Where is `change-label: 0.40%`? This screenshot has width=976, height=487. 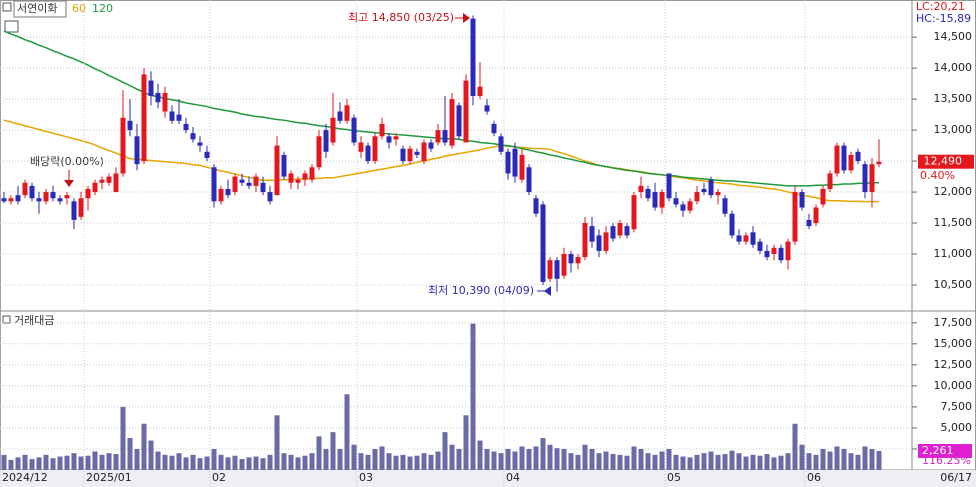 change-label: 0.40% is located at coordinates (937, 175).